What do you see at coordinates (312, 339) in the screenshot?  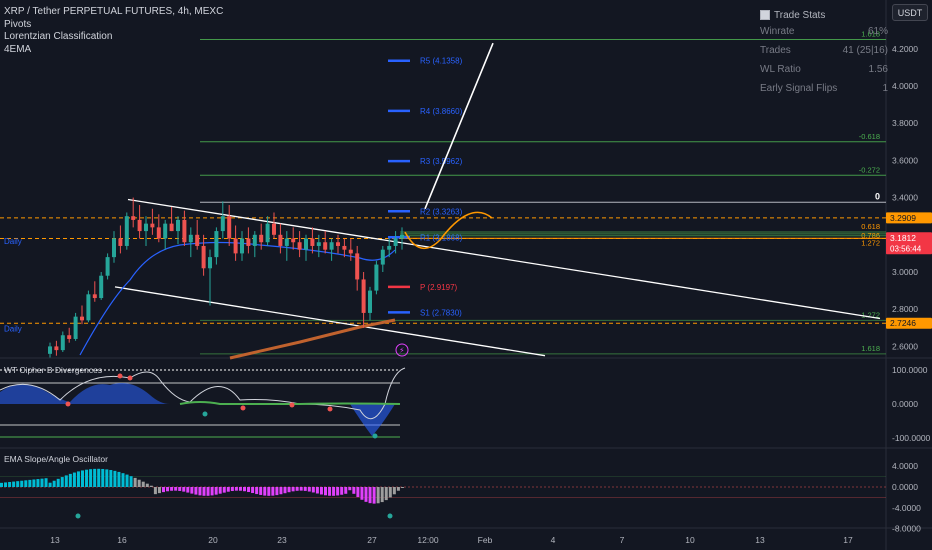 I see `long-ema-line` at bounding box center [312, 339].